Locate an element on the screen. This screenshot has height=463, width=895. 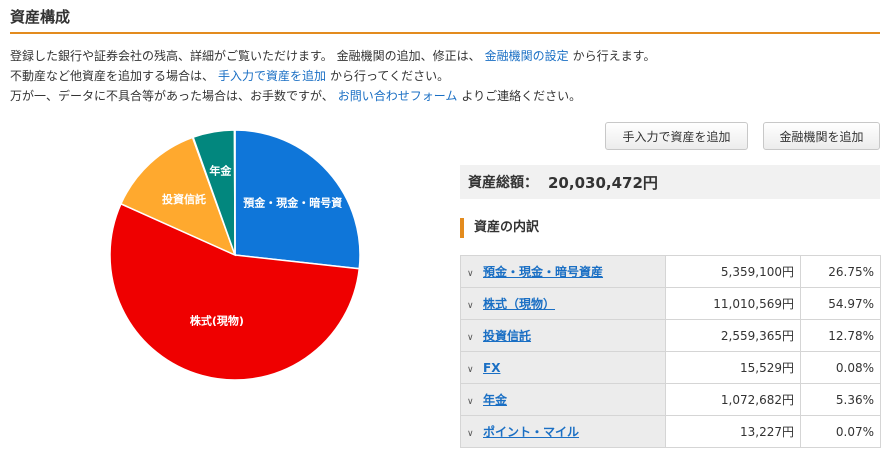
institution-settings-link: 金融機関の設定 is located at coordinates (526, 56).